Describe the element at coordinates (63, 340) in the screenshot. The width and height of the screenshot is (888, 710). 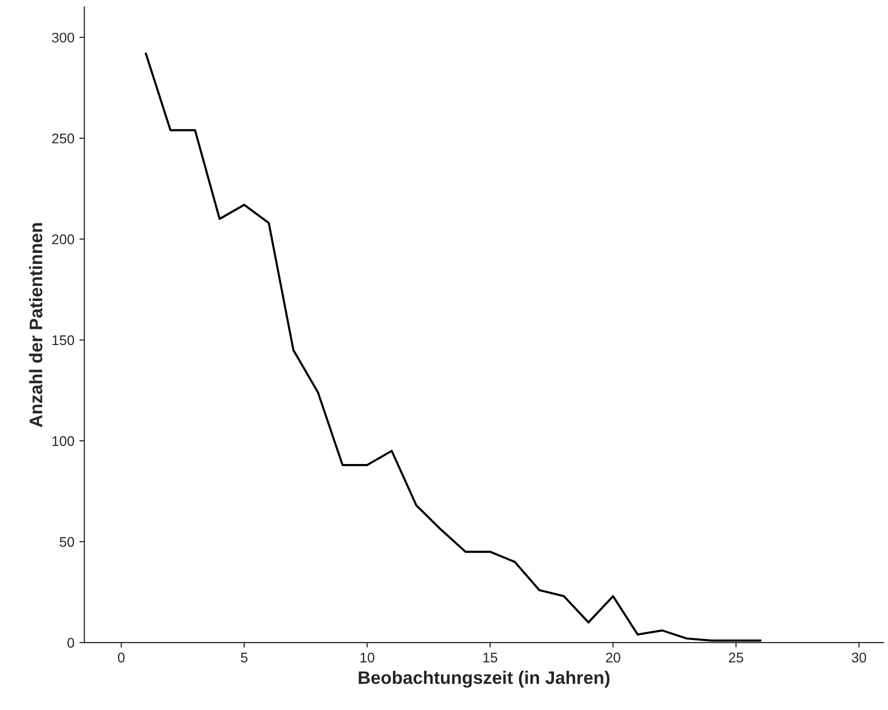
I see `y-tick-label: 150` at that location.